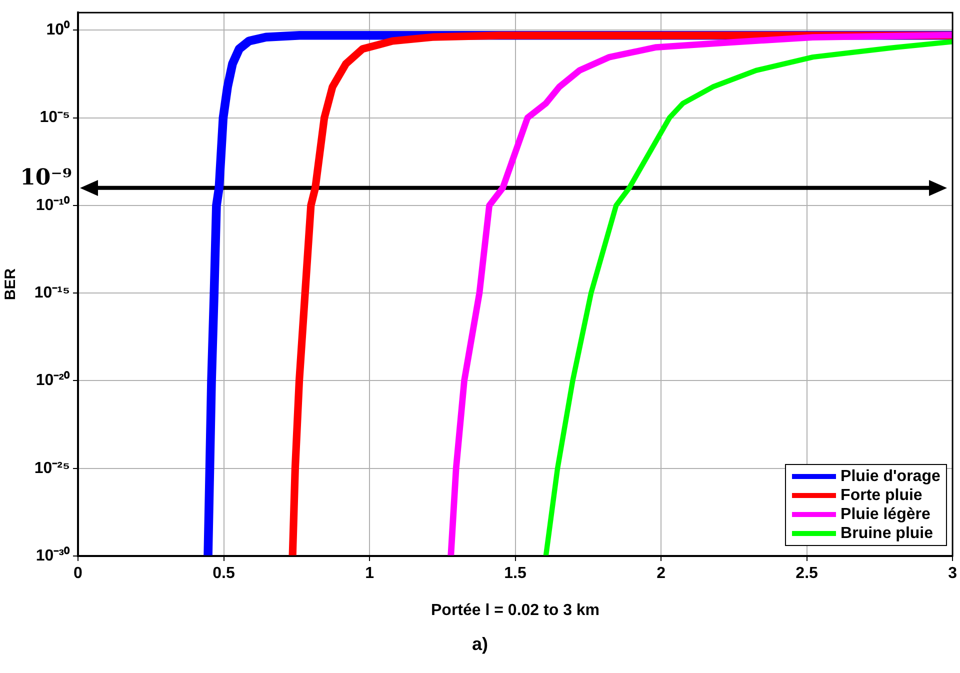 The width and height of the screenshot is (960, 673). I want to click on x-tick-label: 2, so click(661, 573).